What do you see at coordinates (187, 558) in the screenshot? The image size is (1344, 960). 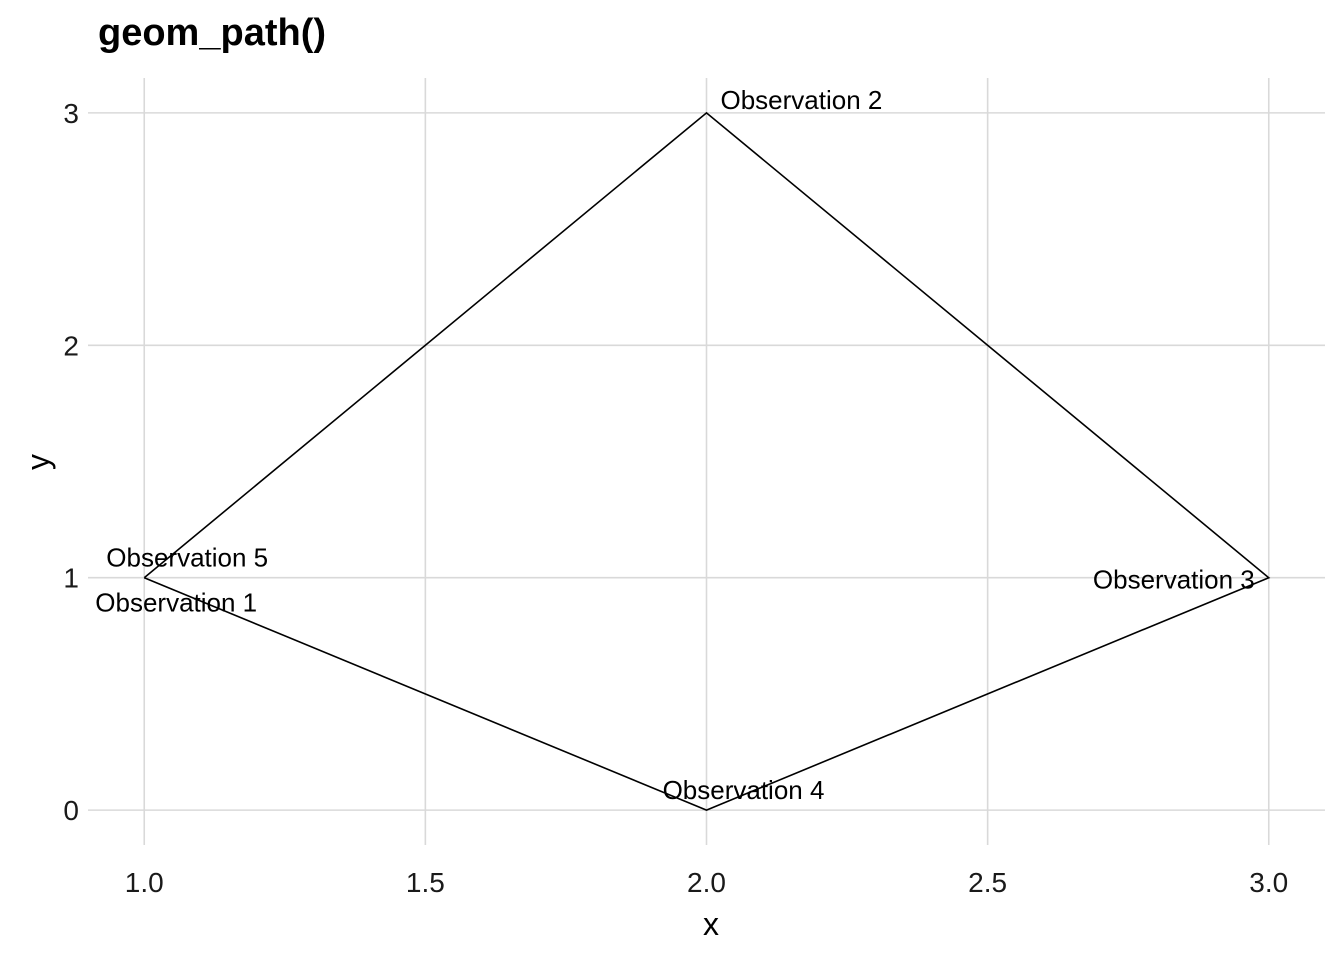 I see `point-label-5: Observation 5` at bounding box center [187, 558].